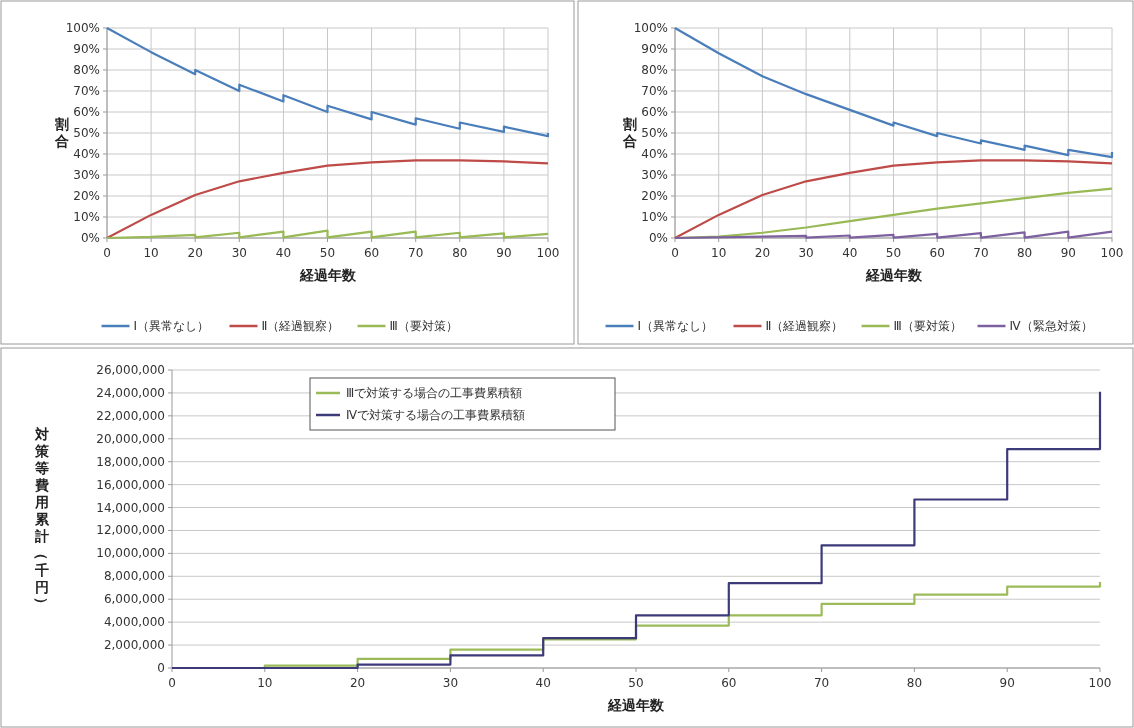 This screenshot has height=728, width=1134. I want to click on y-tick-label: 2,000,000, so click(134, 645).